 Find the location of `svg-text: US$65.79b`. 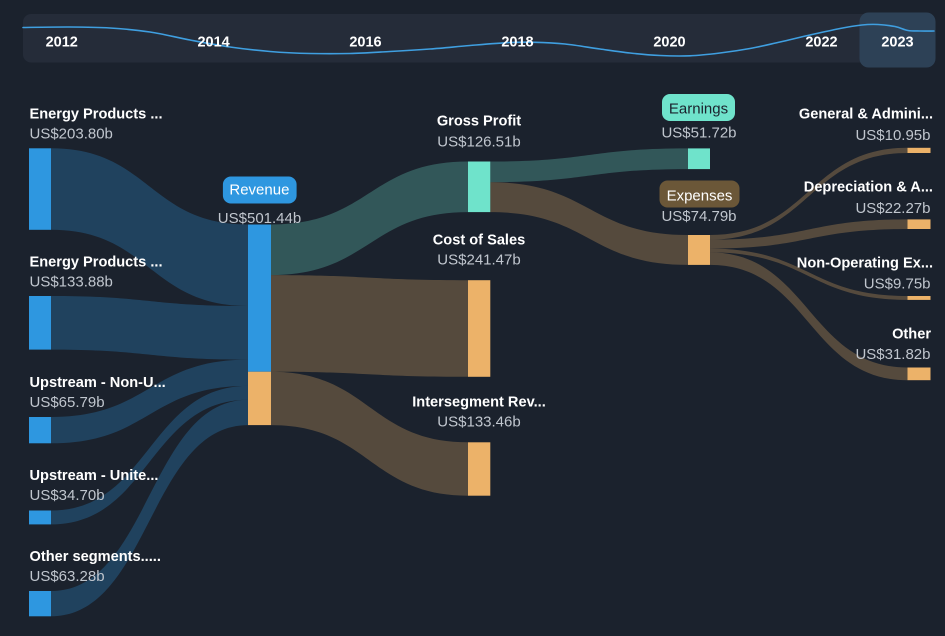

svg-text: US$65.79b is located at coordinates (67, 402).